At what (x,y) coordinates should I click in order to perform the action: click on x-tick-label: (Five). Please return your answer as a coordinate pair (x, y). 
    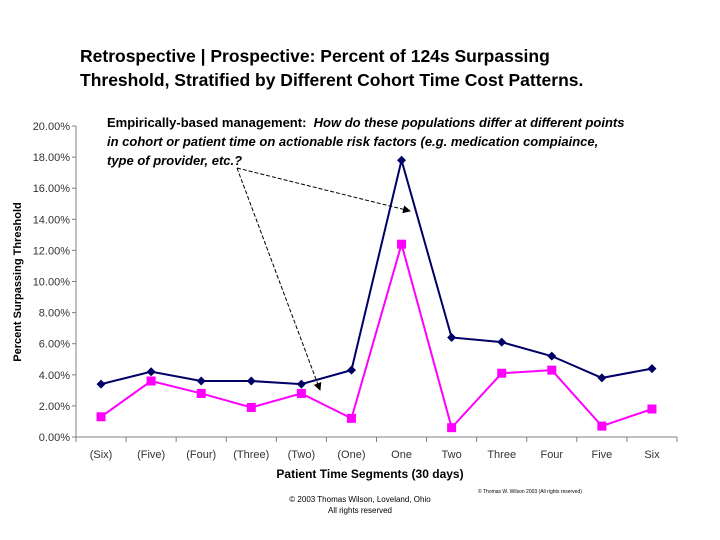
    Looking at the image, I should click on (151, 455).